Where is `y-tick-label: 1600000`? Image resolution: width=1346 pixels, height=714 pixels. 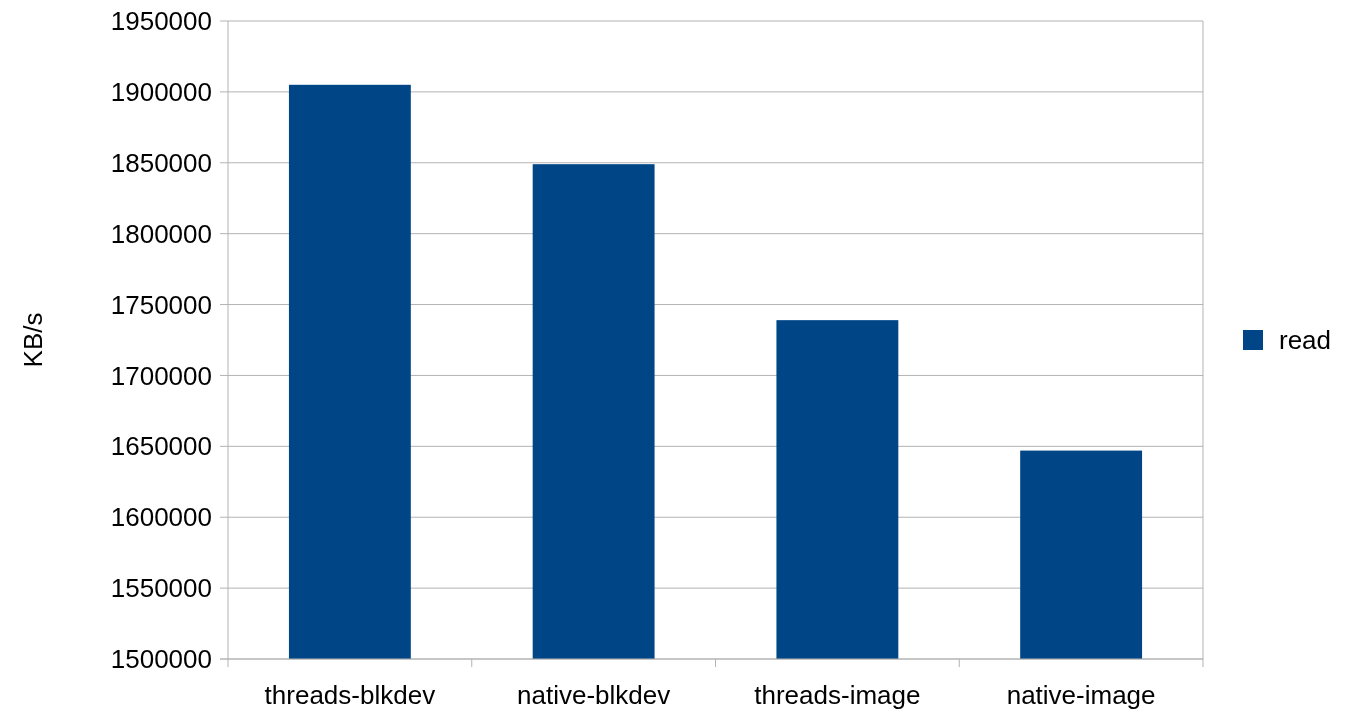 y-tick-label: 1600000 is located at coordinates (161, 517).